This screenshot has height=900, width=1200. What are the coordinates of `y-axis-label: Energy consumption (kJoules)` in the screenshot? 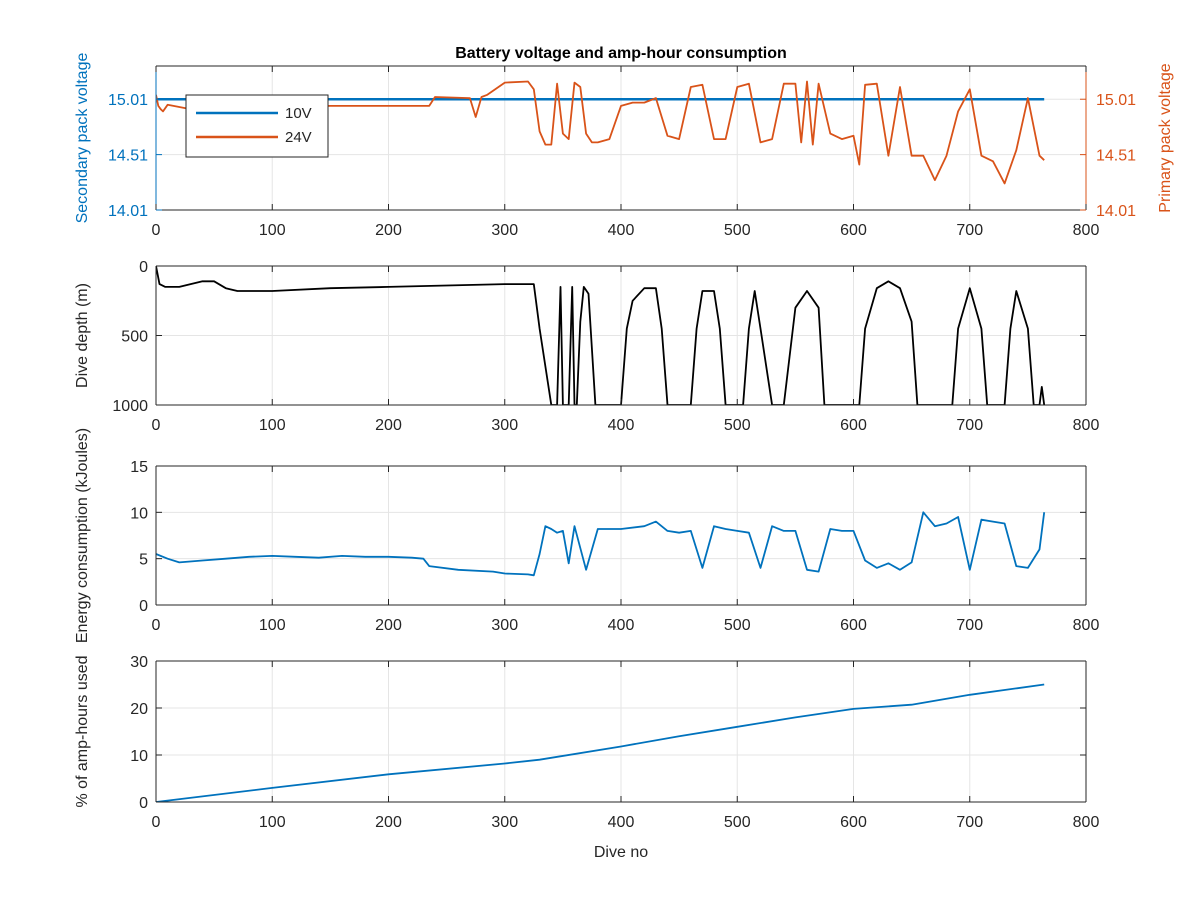 It's located at (82, 535).